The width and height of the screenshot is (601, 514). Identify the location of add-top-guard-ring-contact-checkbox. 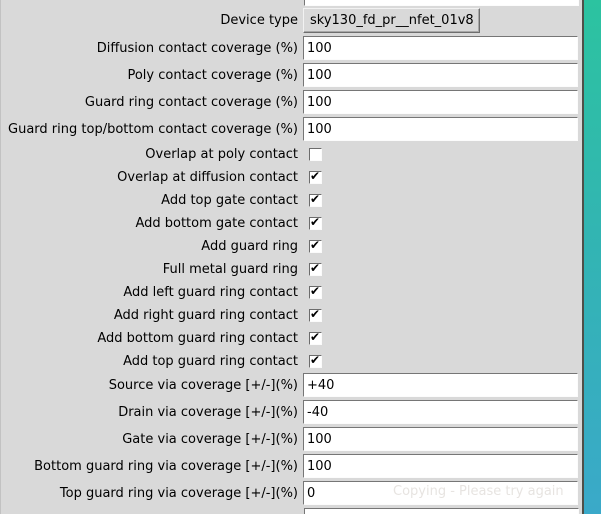
(315, 360).